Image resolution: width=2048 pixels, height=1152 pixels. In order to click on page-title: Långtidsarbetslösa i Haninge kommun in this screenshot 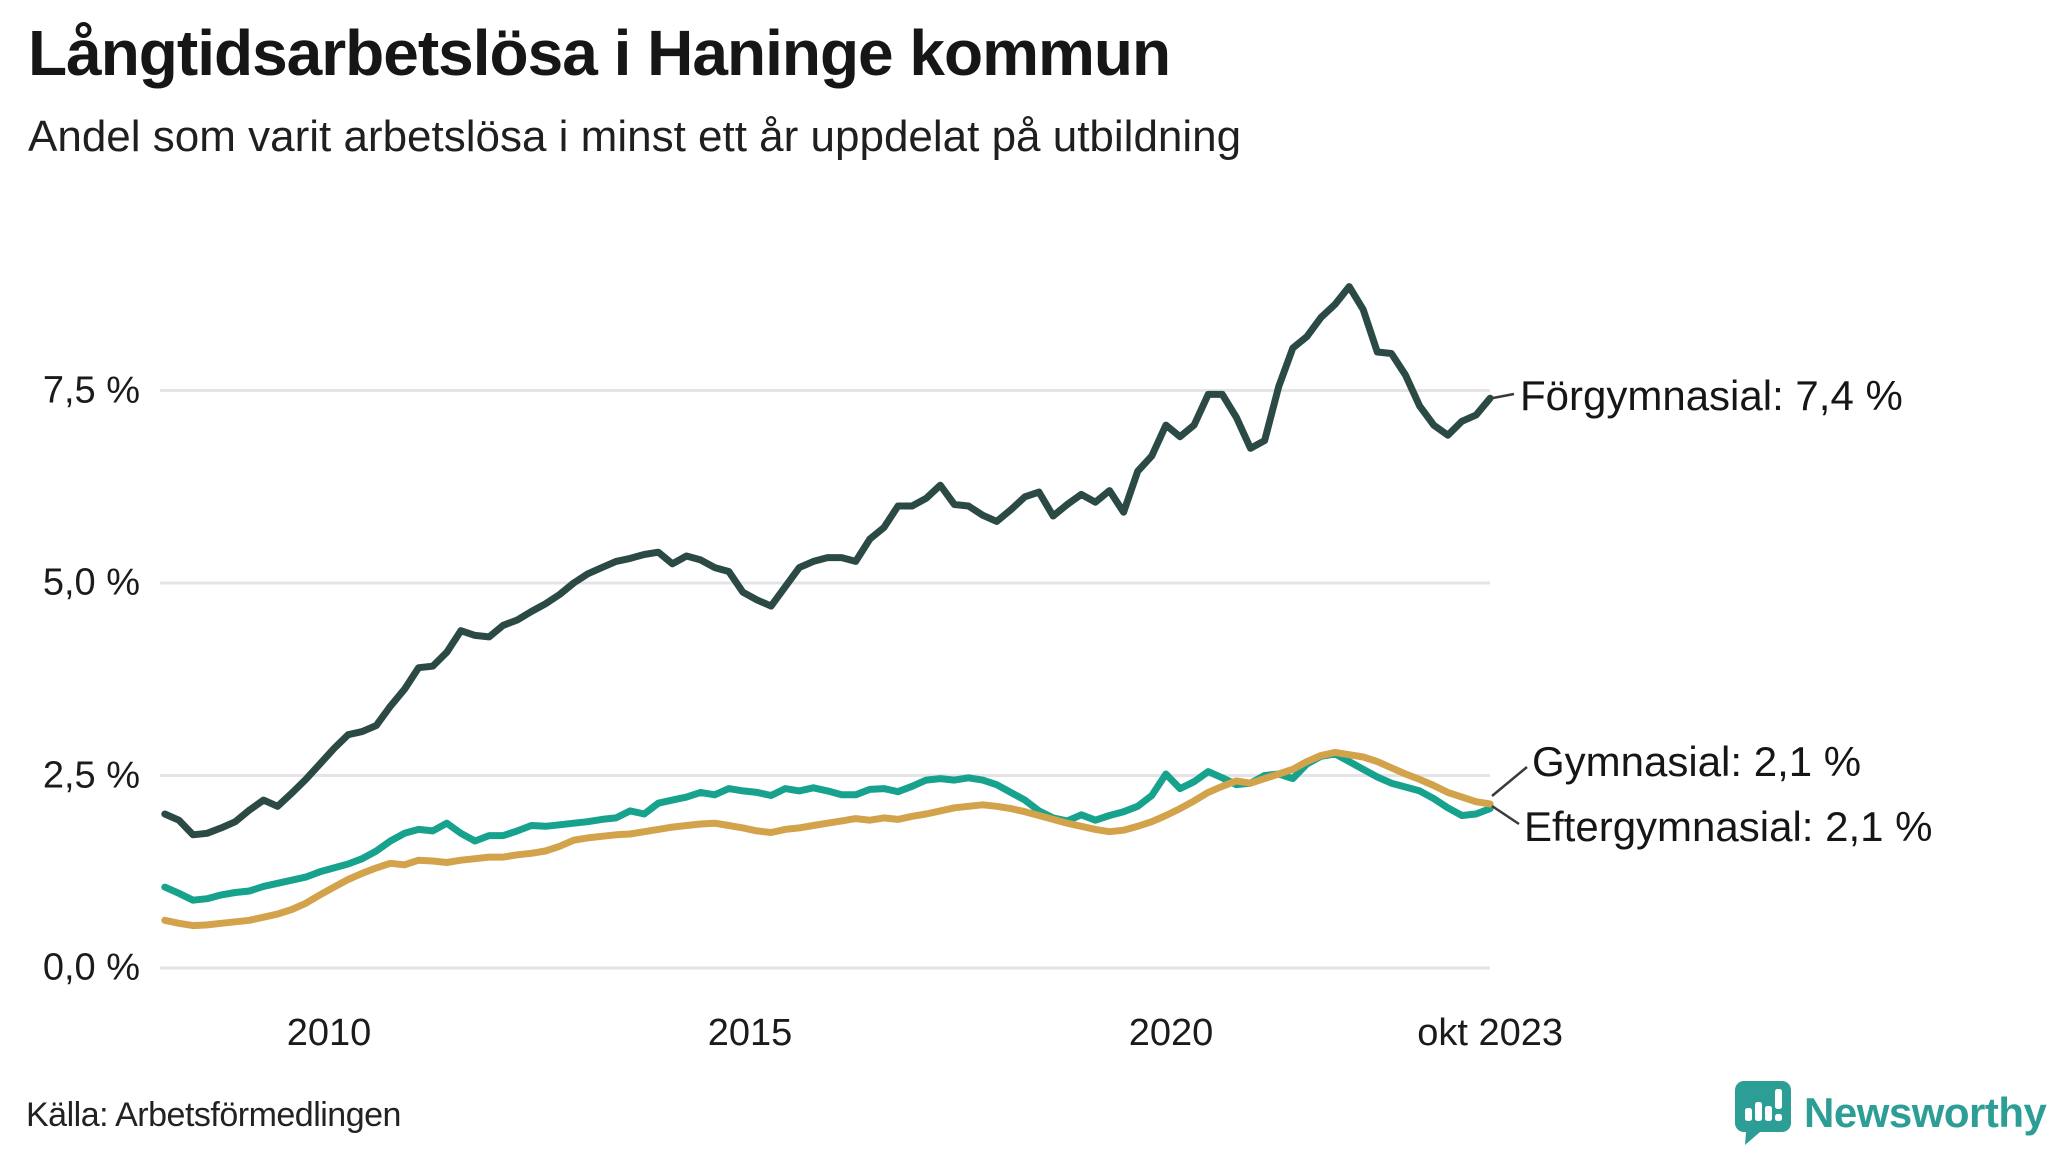, I will do `click(599, 53)`.